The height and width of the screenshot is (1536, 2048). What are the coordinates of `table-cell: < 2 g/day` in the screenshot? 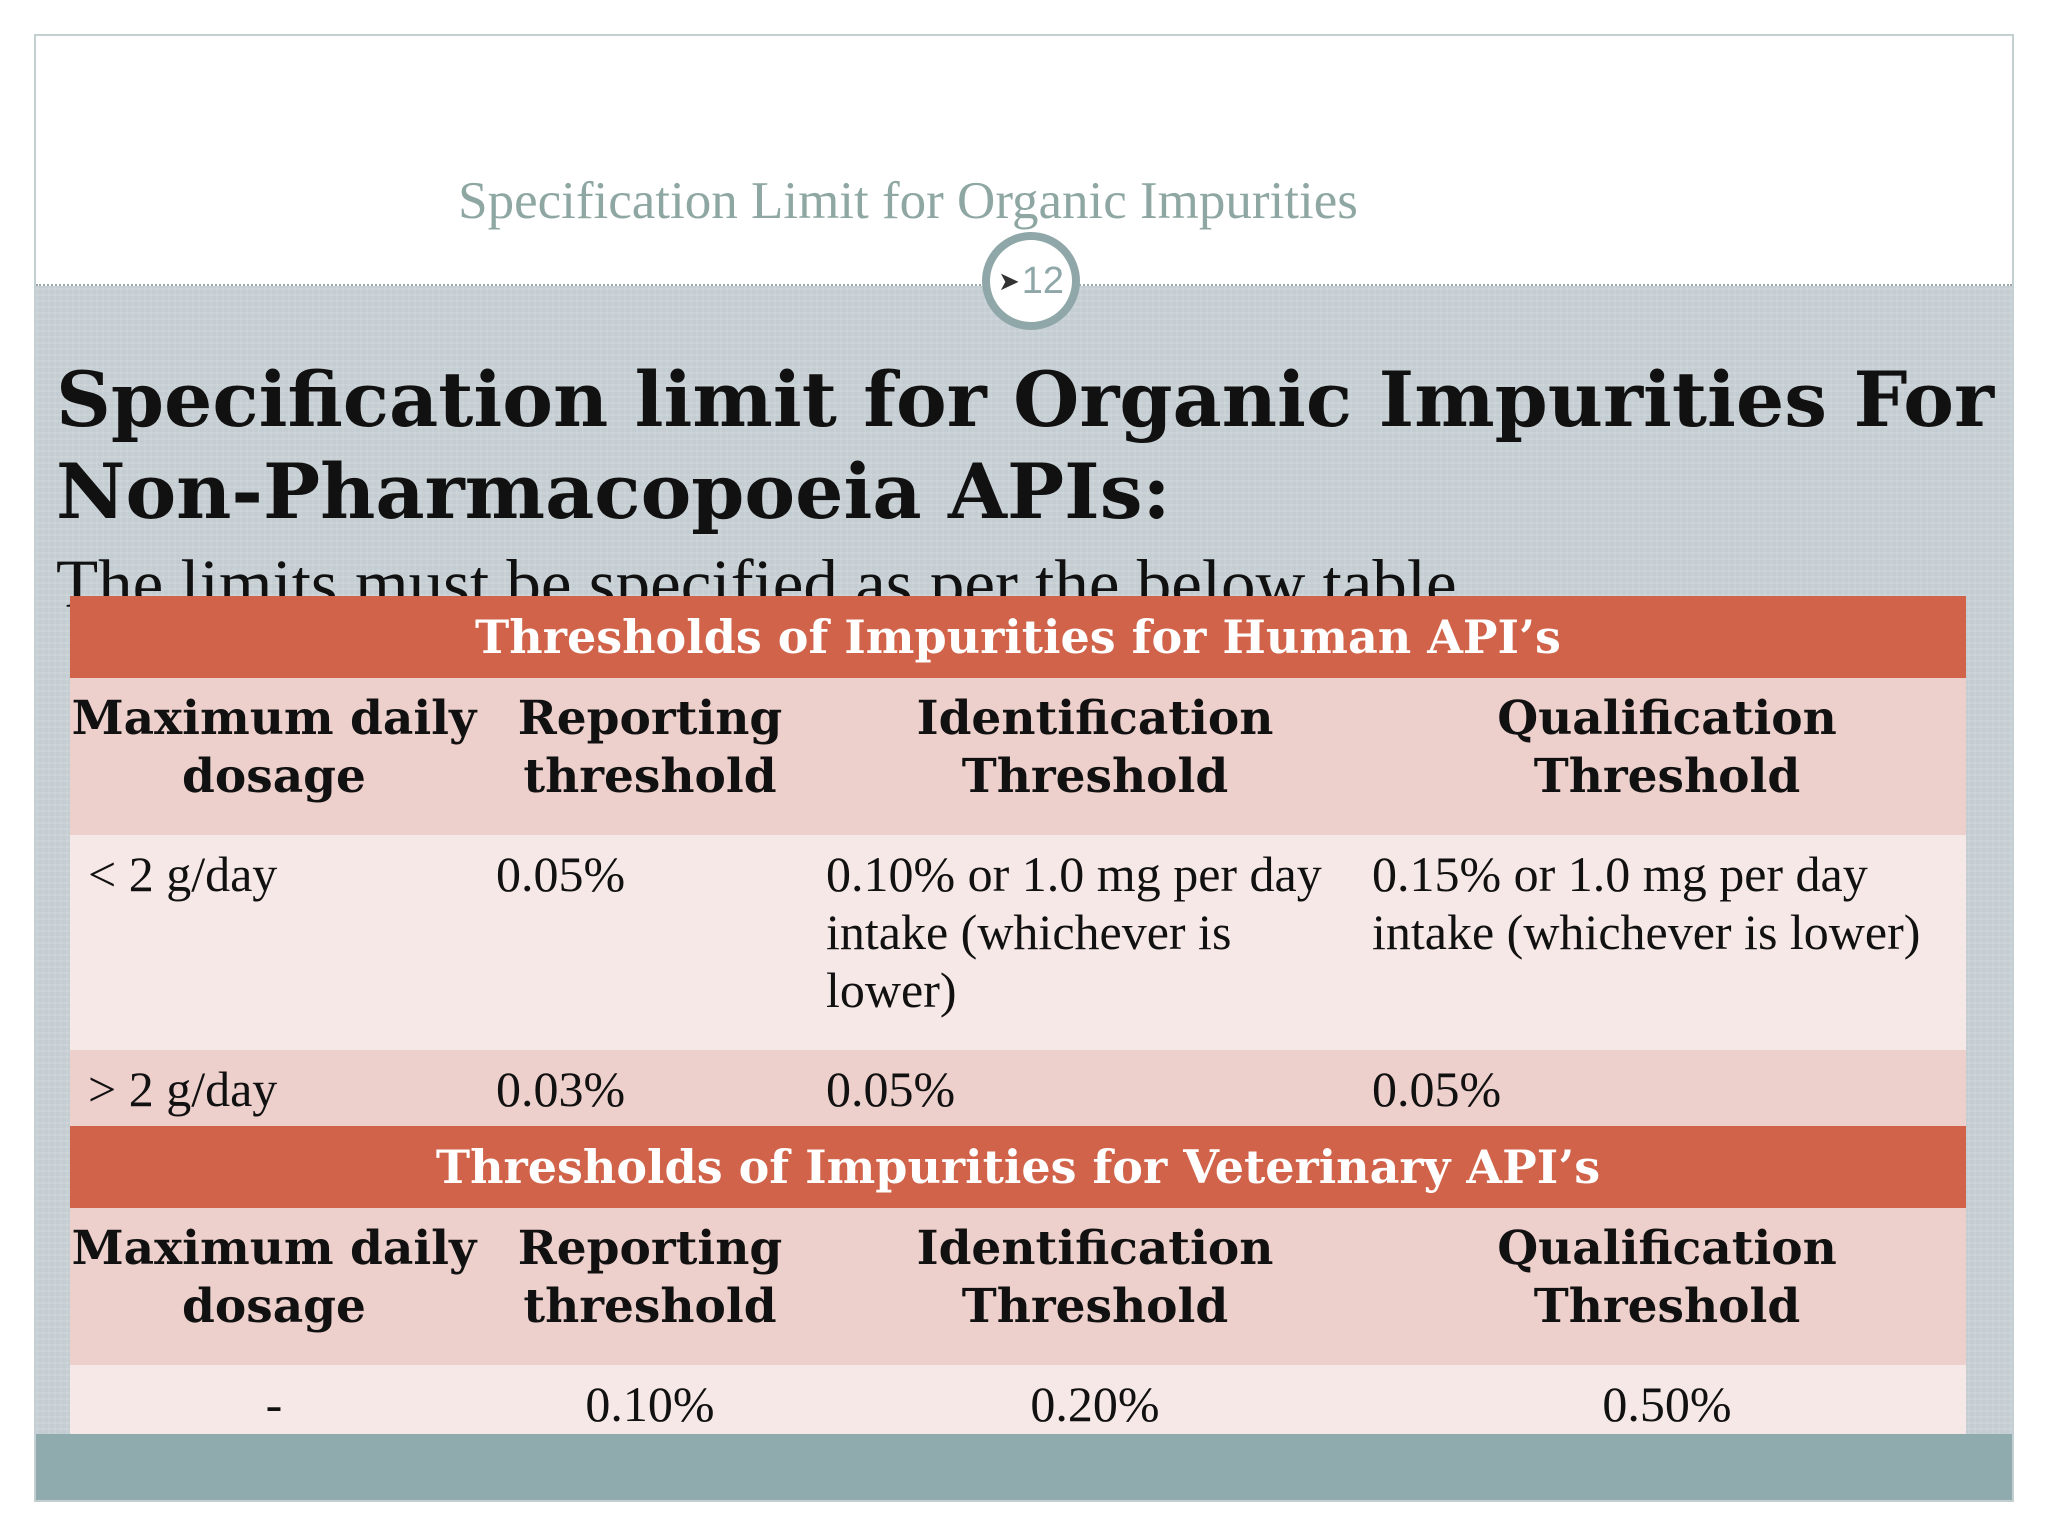 It's located at (183, 874).